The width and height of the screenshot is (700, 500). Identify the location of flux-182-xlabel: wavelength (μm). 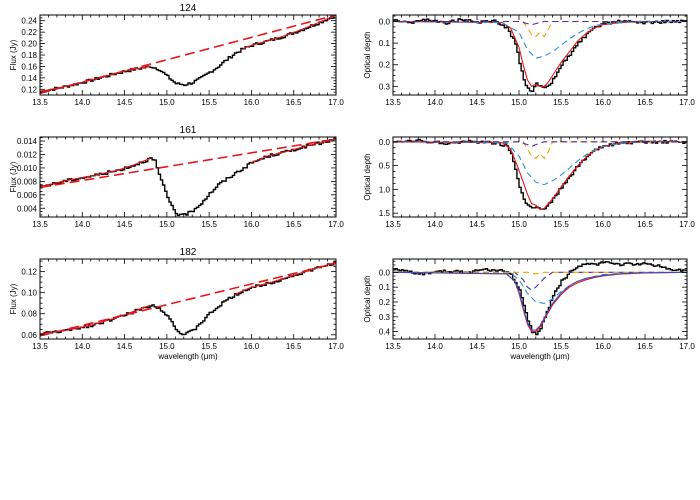
(187, 356).